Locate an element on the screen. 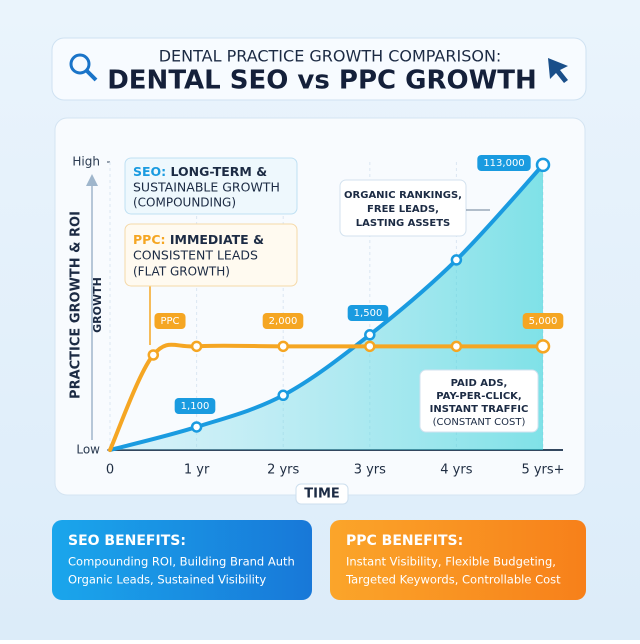  x-label-box is located at coordinates (322, 494).